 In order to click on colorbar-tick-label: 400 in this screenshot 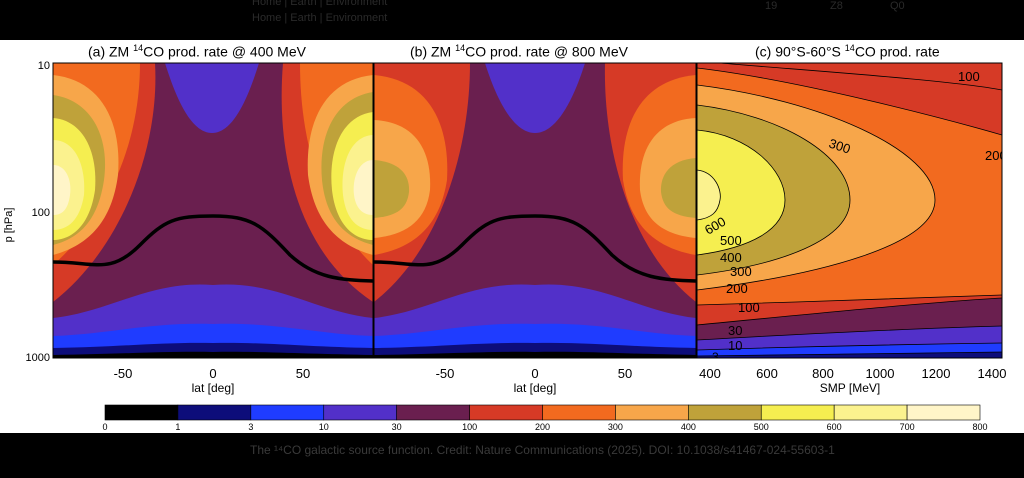, I will do `click(688, 427)`.